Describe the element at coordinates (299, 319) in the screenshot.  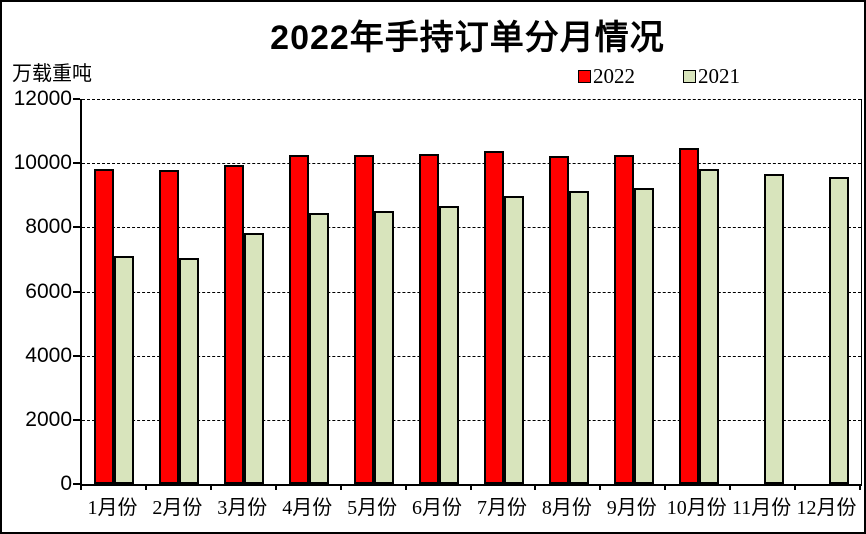
I see `bar-2022-4月份` at that location.